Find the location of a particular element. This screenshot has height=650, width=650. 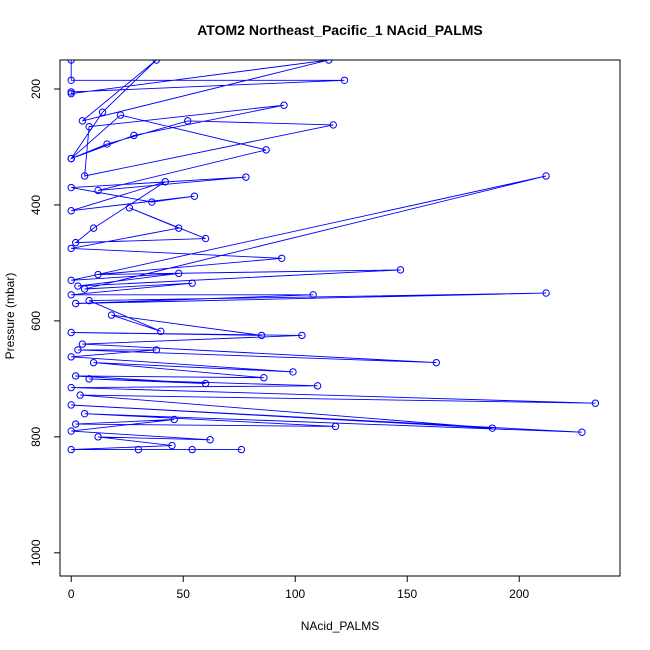

y-tick-label-3: 800 is located at coordinates (36, 437).